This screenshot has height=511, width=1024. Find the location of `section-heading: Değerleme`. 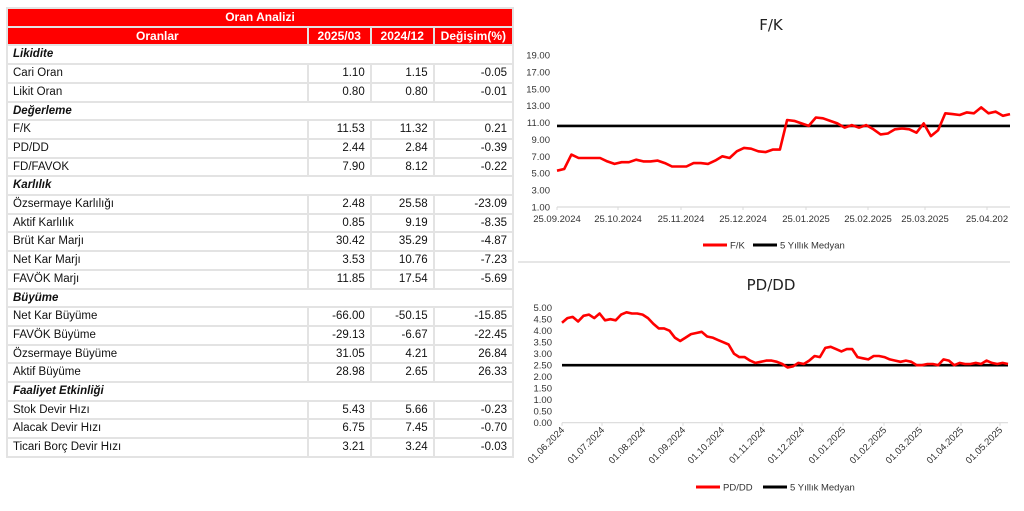

section-heading: Değerleme is located at coordinates (260, 111).